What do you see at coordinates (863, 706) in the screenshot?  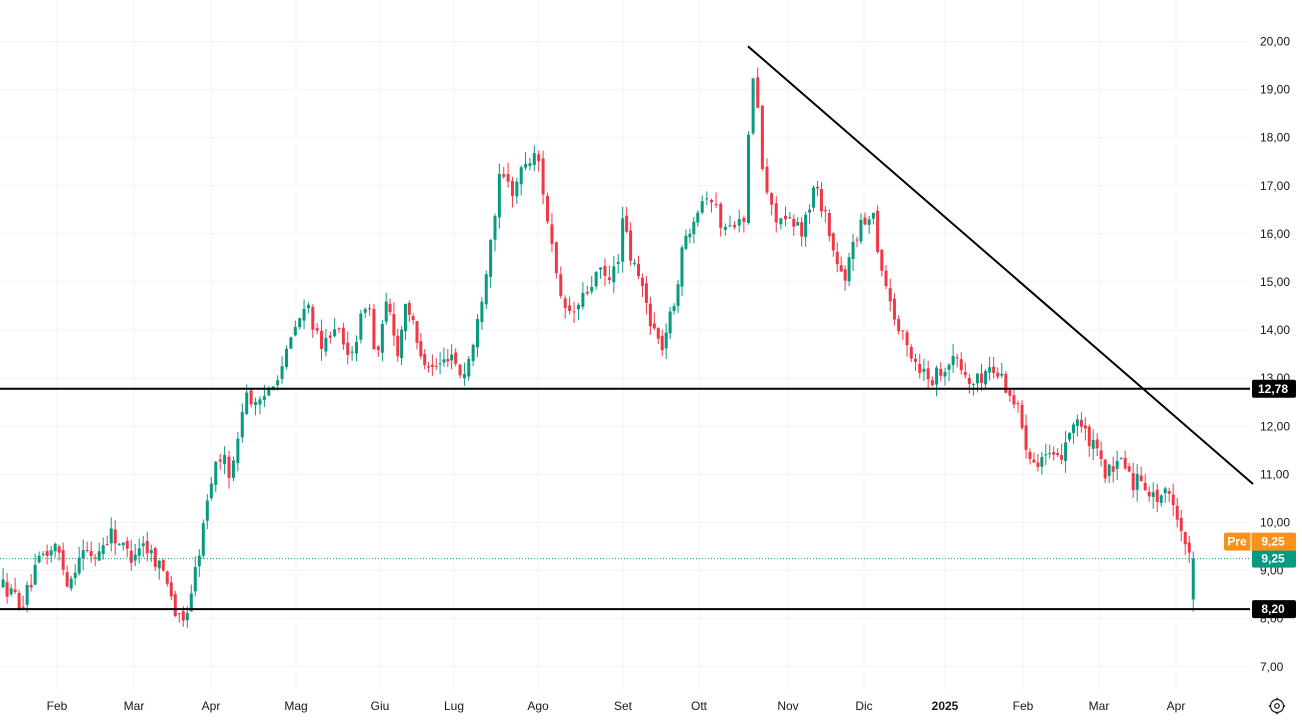 I see `x-tick-label: Dic` at bounding box center [863, 706].